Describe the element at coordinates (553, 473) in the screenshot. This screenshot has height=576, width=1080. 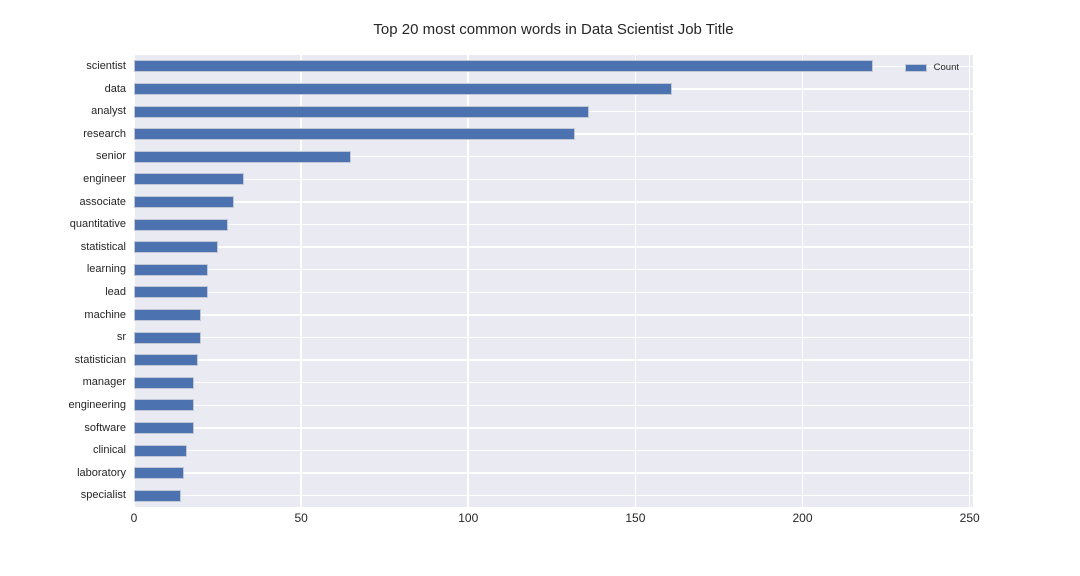
I see `y-gridline-laboratory` at that location.